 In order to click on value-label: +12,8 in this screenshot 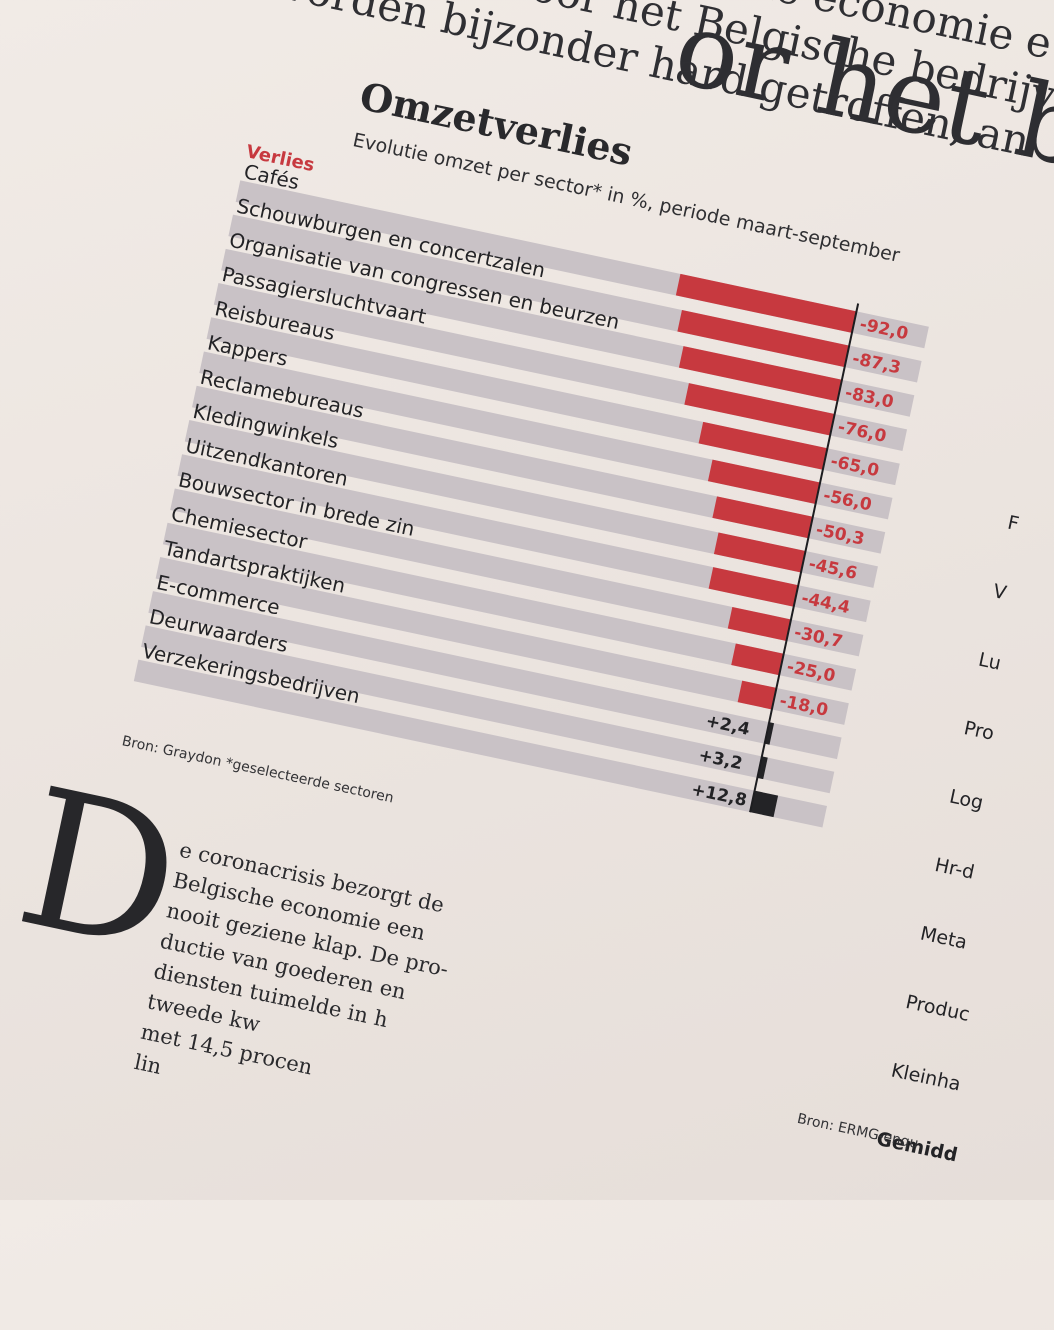, I will do `click(719, 795)`.